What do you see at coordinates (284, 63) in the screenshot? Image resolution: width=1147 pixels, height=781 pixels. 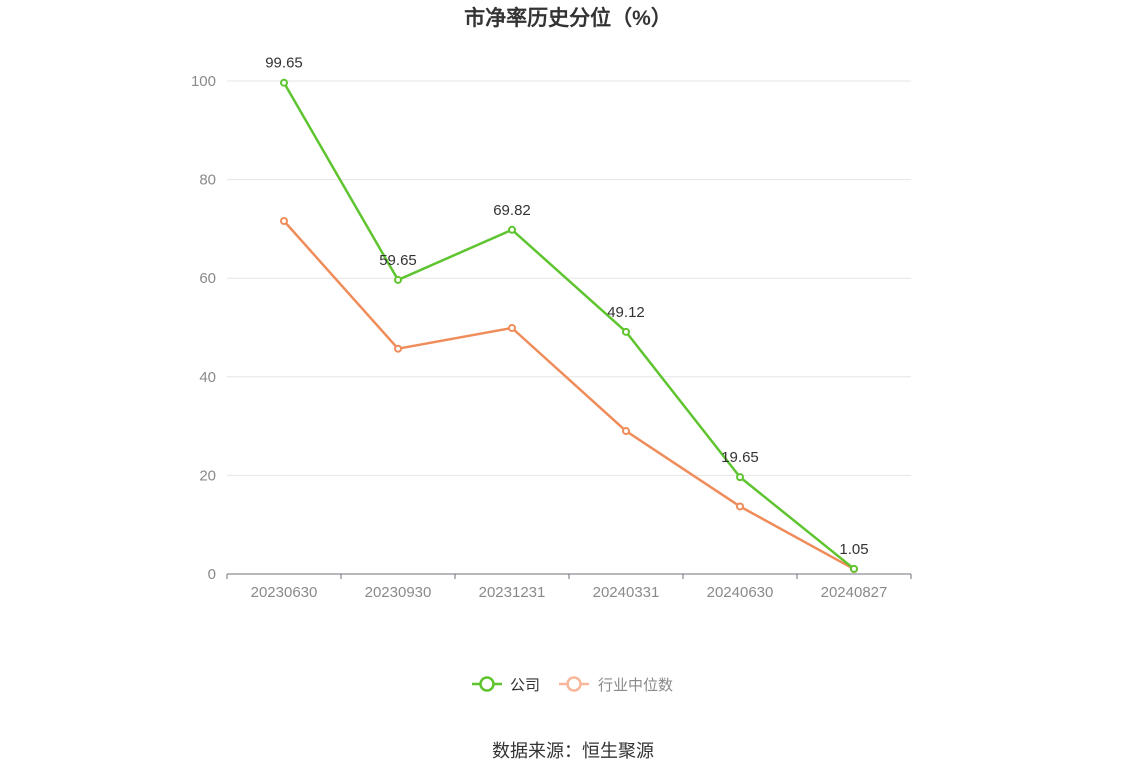 I see `data-label: 99.65` at bounding box center [284, 63].